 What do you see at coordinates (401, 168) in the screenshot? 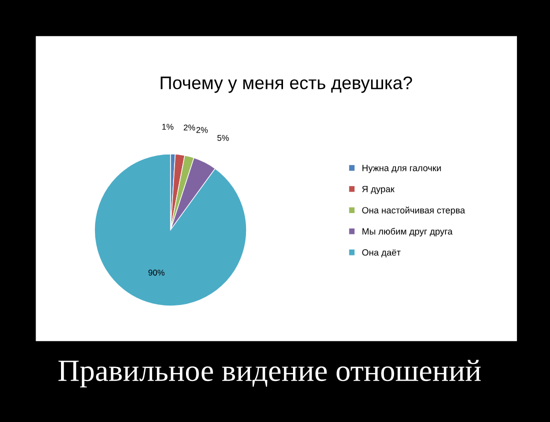
I see `legend-label: Нужна для галочки` at bounding box center [401, 168].